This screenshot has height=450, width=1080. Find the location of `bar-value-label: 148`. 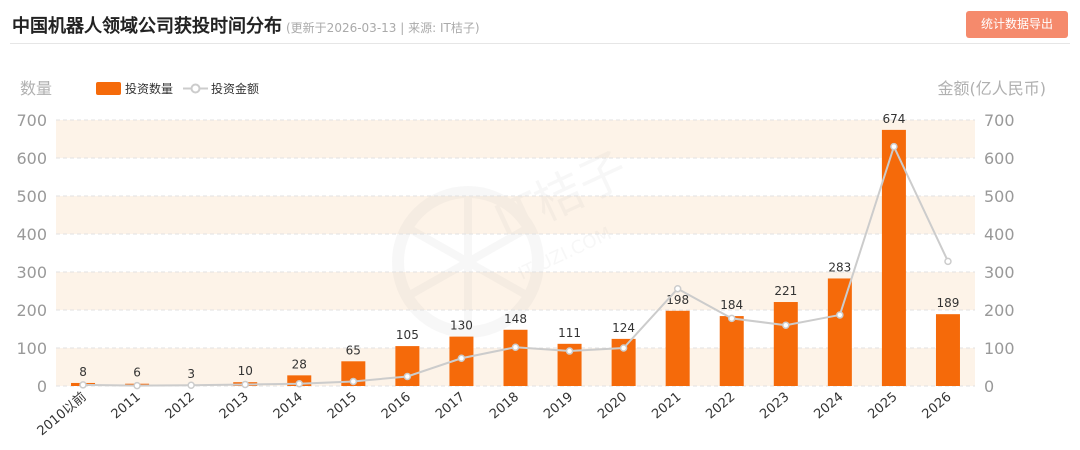

bar-value-label: 148 is located at coordinates (515, 319).